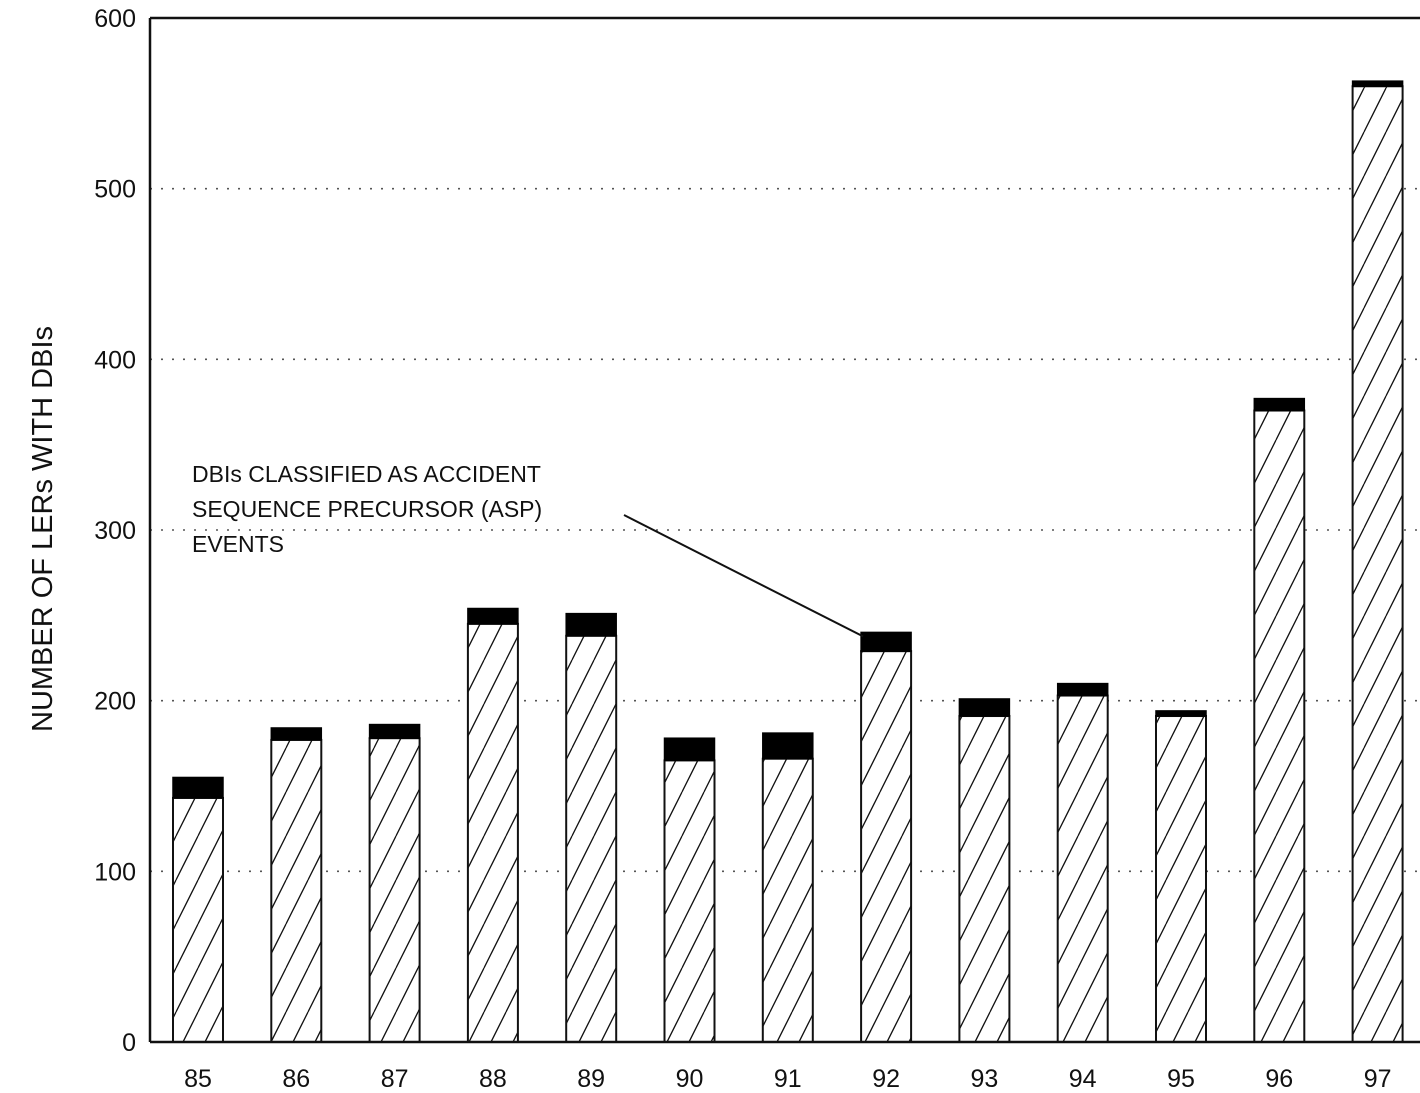 Image resolution: width=1420 pixels, height=1093 pixels. What do you see at coordinates (115, 190) in the screenshot?
I see `y-tick-label-500: 500` at bounding box center [115, 190].